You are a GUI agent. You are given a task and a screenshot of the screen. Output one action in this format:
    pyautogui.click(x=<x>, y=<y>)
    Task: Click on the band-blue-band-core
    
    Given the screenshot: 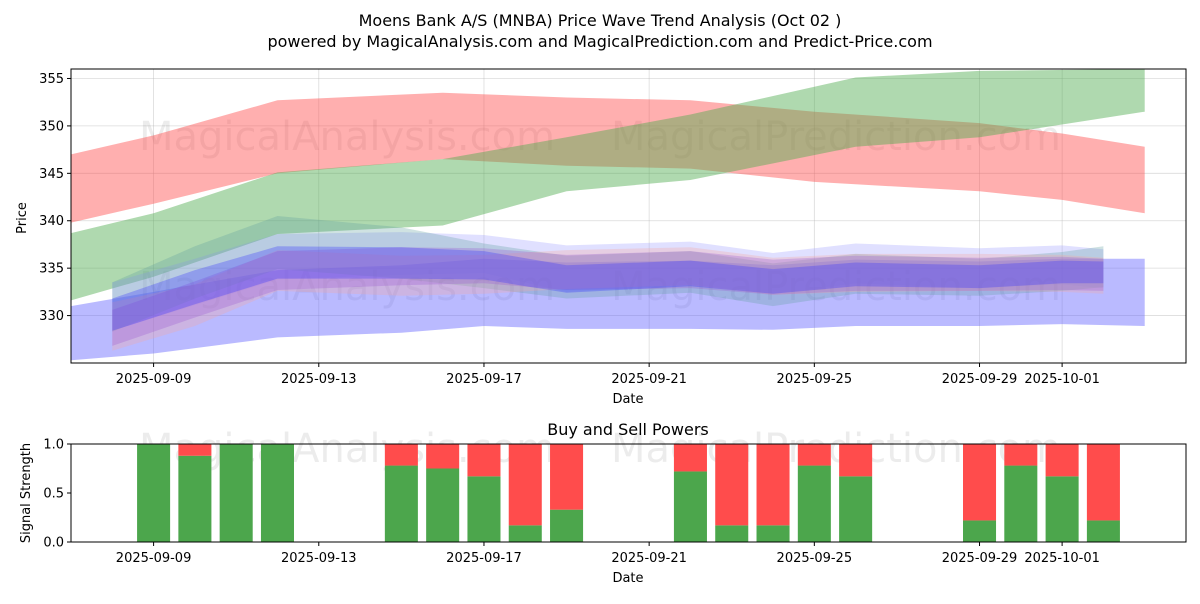 What is the action you would take?
    pyautogui.click(x=608, y=288)
    